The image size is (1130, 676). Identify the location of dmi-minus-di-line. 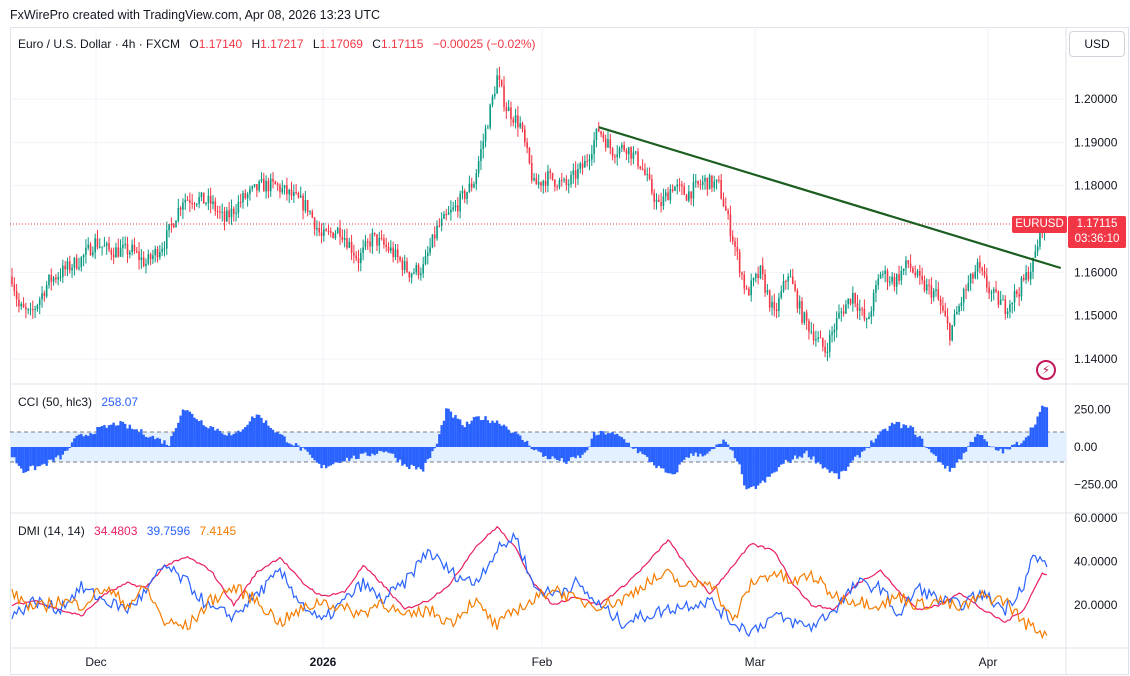
(529, 604).